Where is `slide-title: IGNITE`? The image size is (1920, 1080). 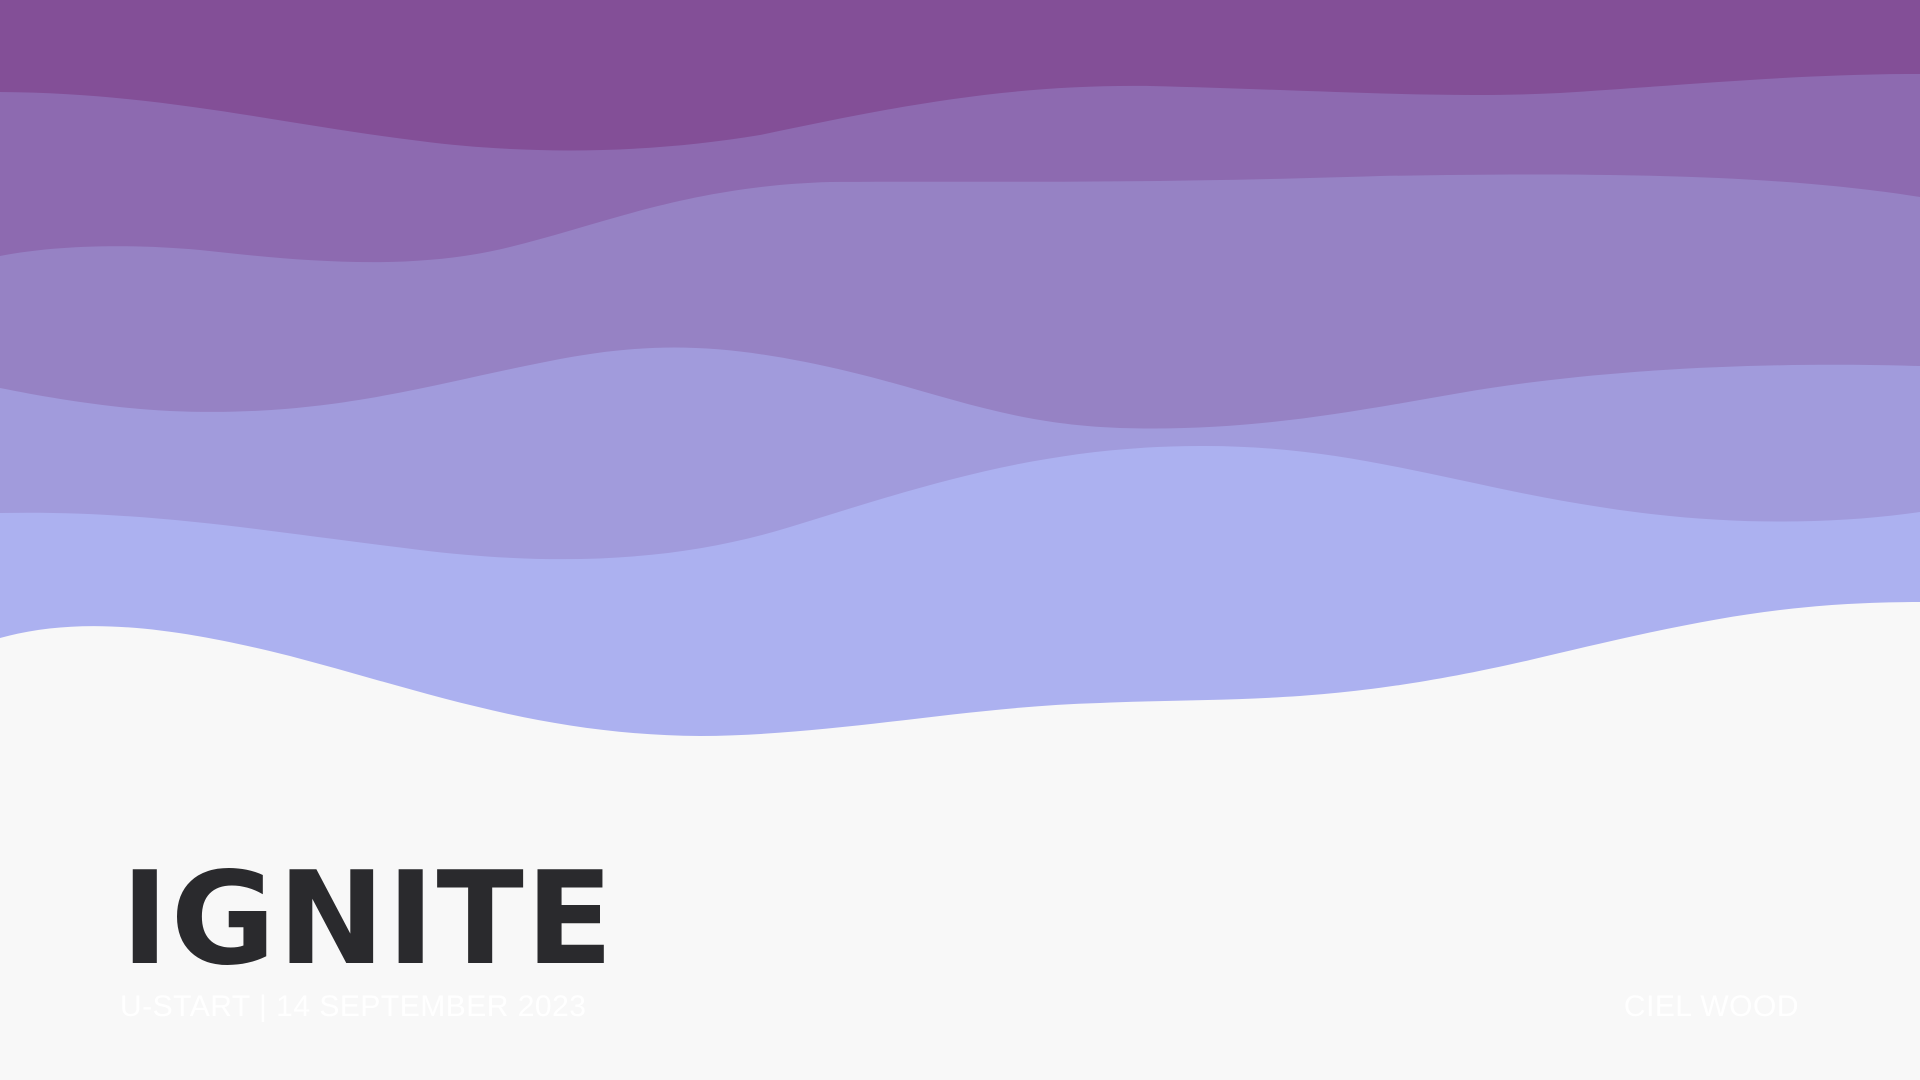 slide-title: IGNITE is located at coordinates (368, 919).